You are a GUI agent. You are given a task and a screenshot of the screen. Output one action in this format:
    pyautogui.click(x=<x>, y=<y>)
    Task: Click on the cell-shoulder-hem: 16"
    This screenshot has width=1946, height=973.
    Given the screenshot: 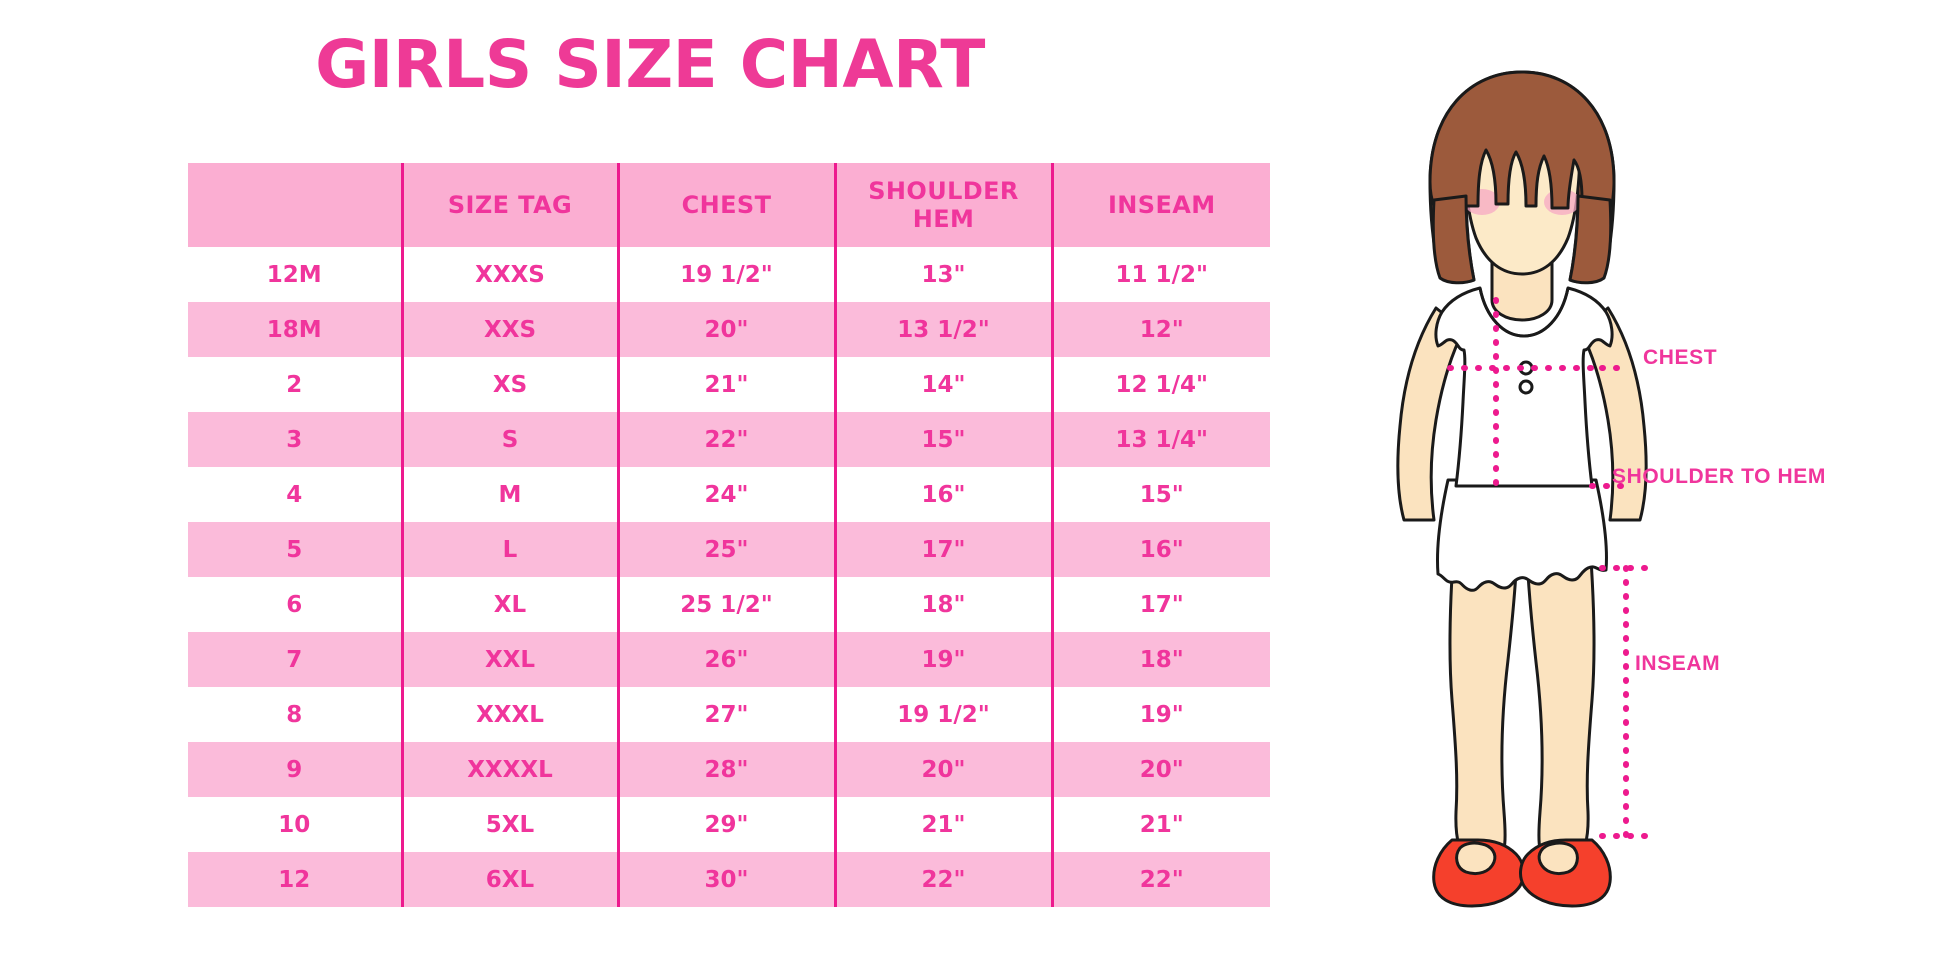 What is the action you would take?
    pyautogui.click(x=942, y=494)
    